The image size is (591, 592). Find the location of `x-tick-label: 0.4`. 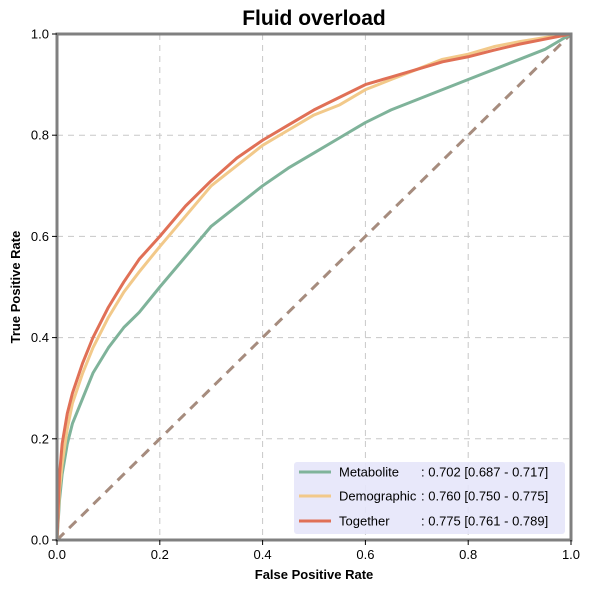

x-tick-label: 0.4 is located at coordinates (263, 554).